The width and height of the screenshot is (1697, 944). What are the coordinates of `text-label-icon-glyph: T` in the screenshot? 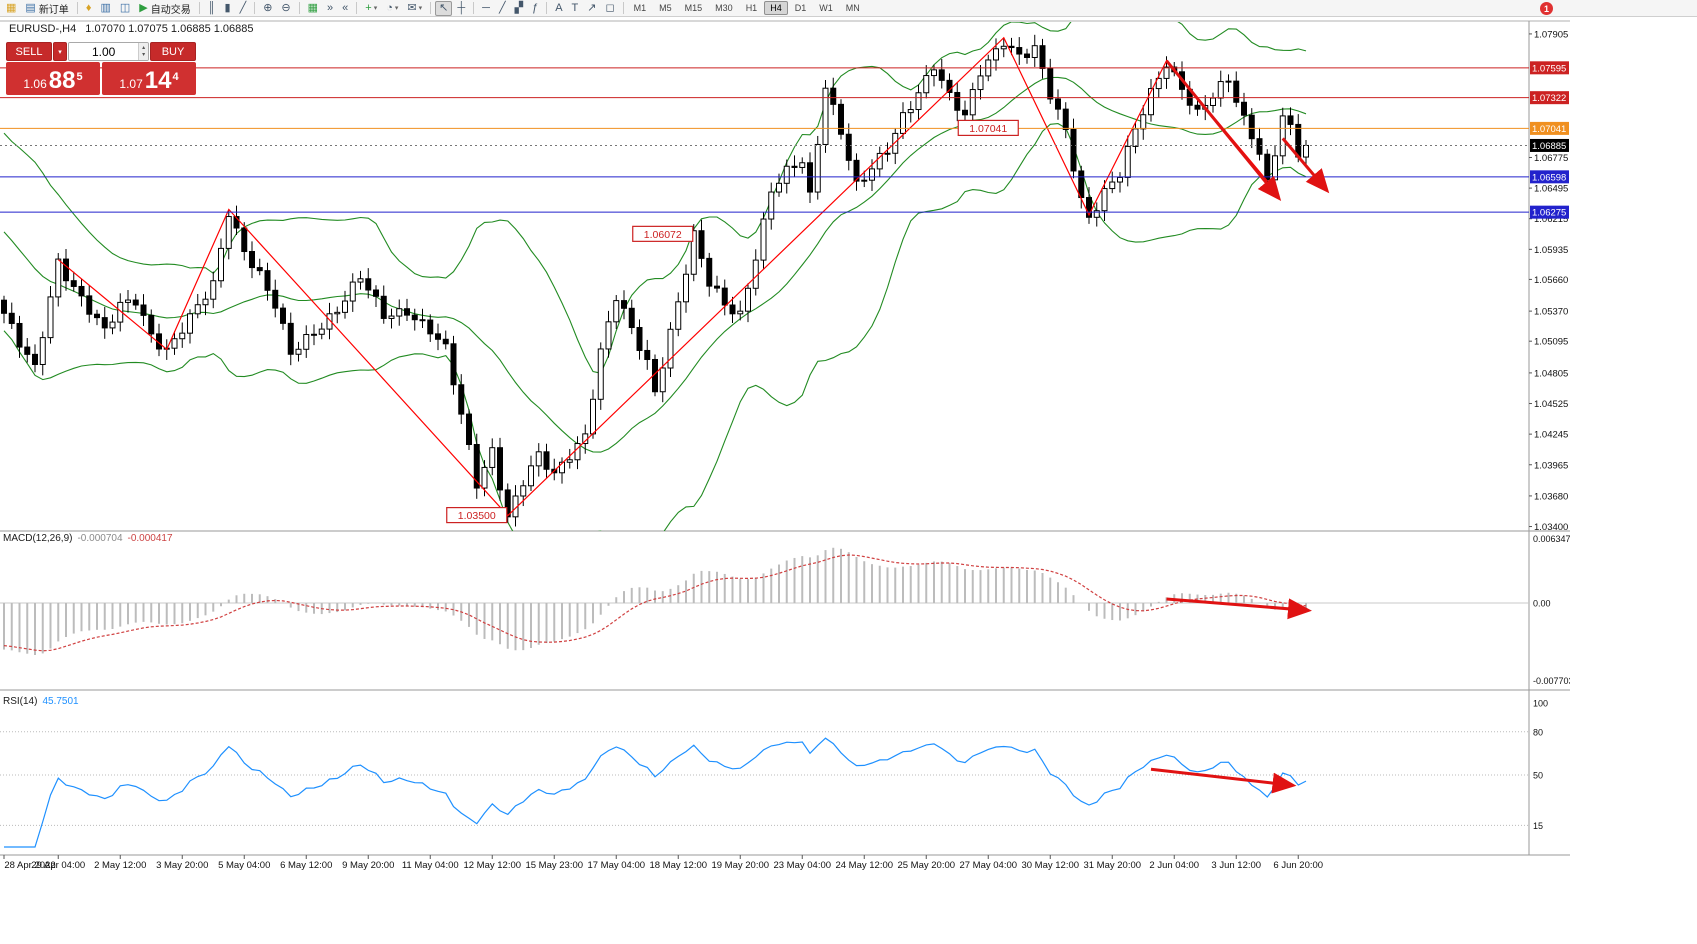 It's located at (575, 7).